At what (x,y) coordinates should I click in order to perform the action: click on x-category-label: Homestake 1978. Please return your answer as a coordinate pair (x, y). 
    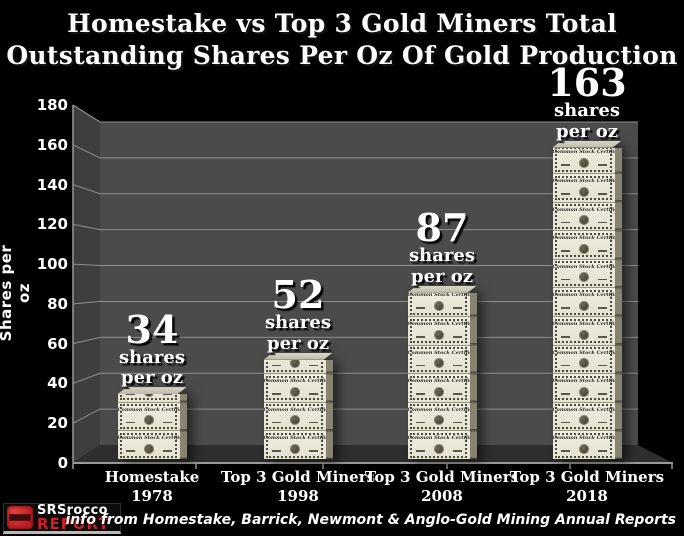
    Looking at the image, I should click on (152, 486).